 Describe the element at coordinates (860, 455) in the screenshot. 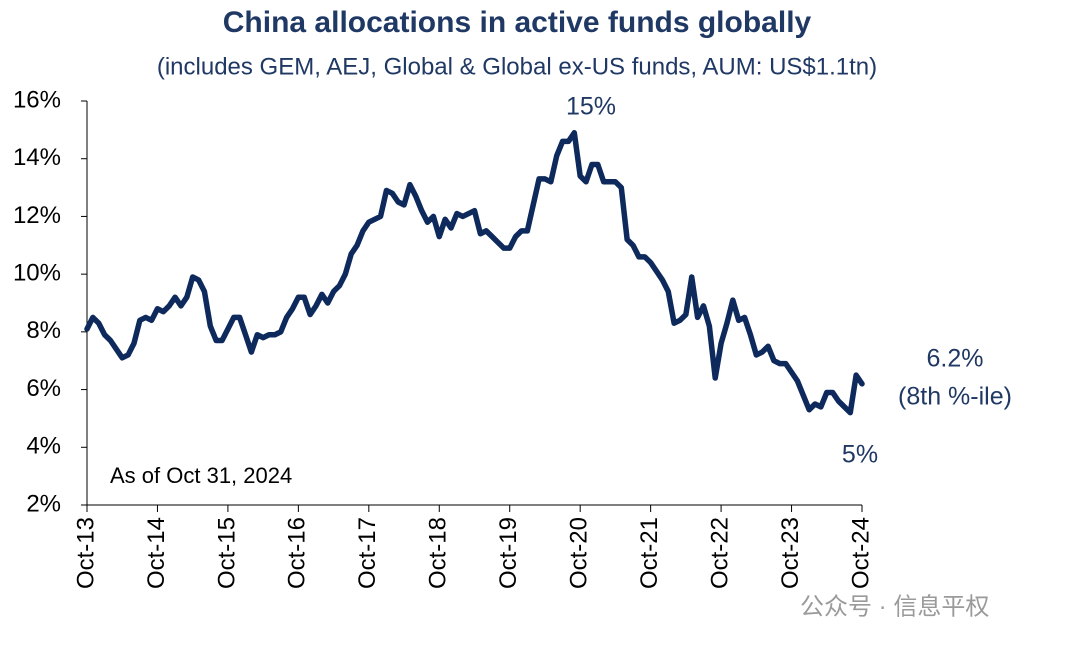

I see `annotation: 5%` at that location.